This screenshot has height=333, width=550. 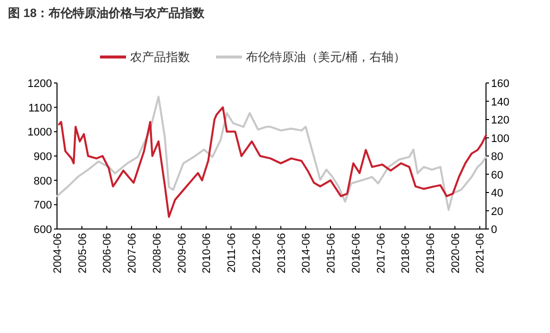 What do you see at coordinates (207, 253) in the screenshot?
I see `x-tick-label: 2010-06` at bounding box center [207, 253].